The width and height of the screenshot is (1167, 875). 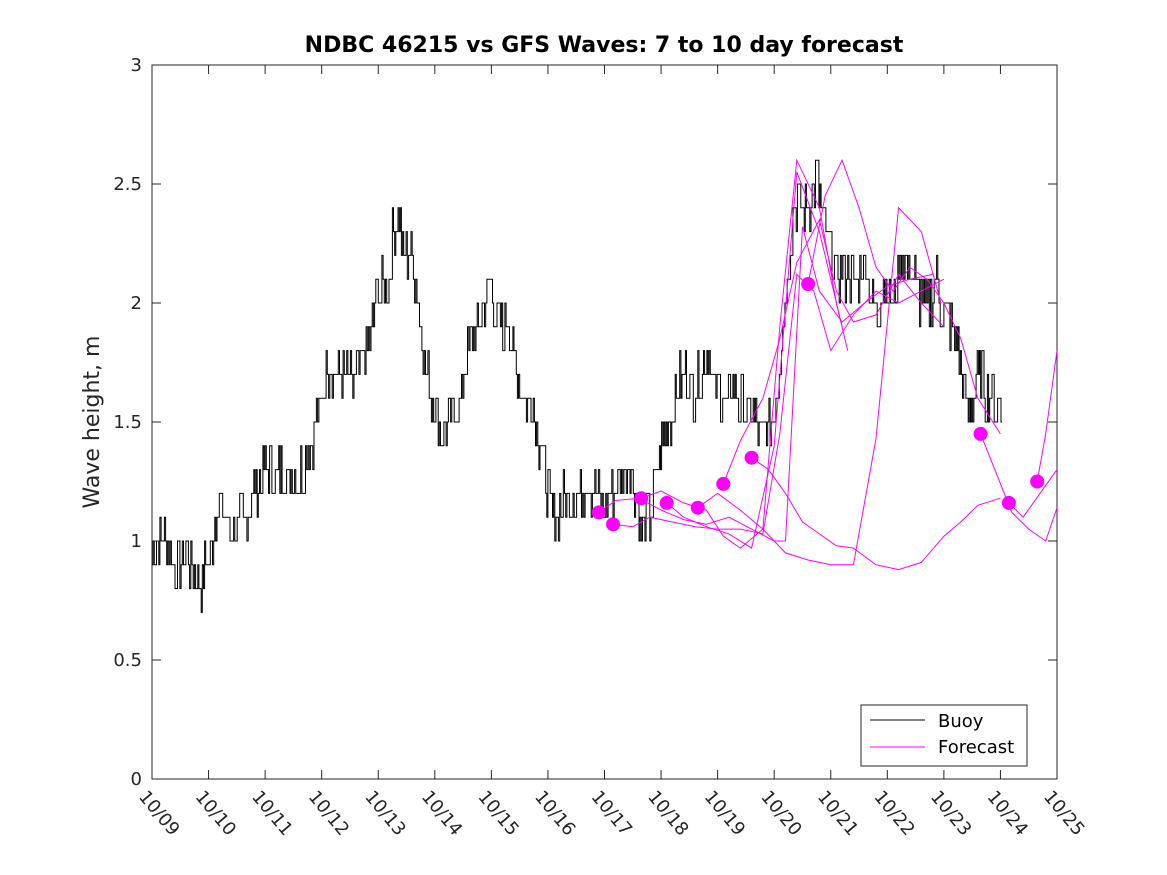 What do you see at coordinates (127, 422) in the screenshot?
I see `y-tick-label: 1.5` at bounding box center [127, 422].